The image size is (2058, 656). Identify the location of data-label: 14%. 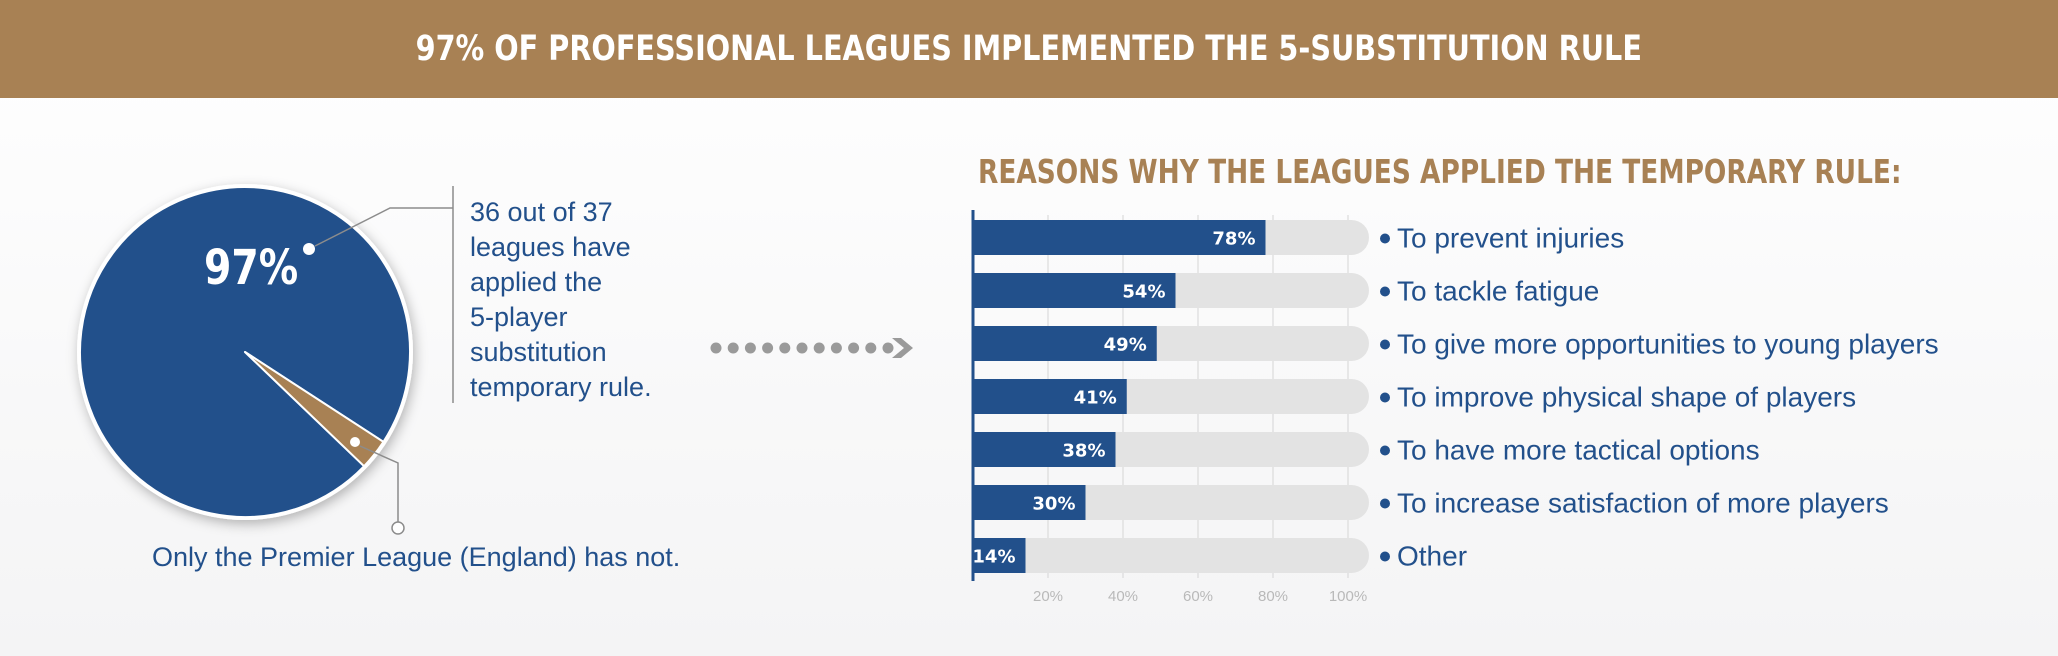
(993, 557).